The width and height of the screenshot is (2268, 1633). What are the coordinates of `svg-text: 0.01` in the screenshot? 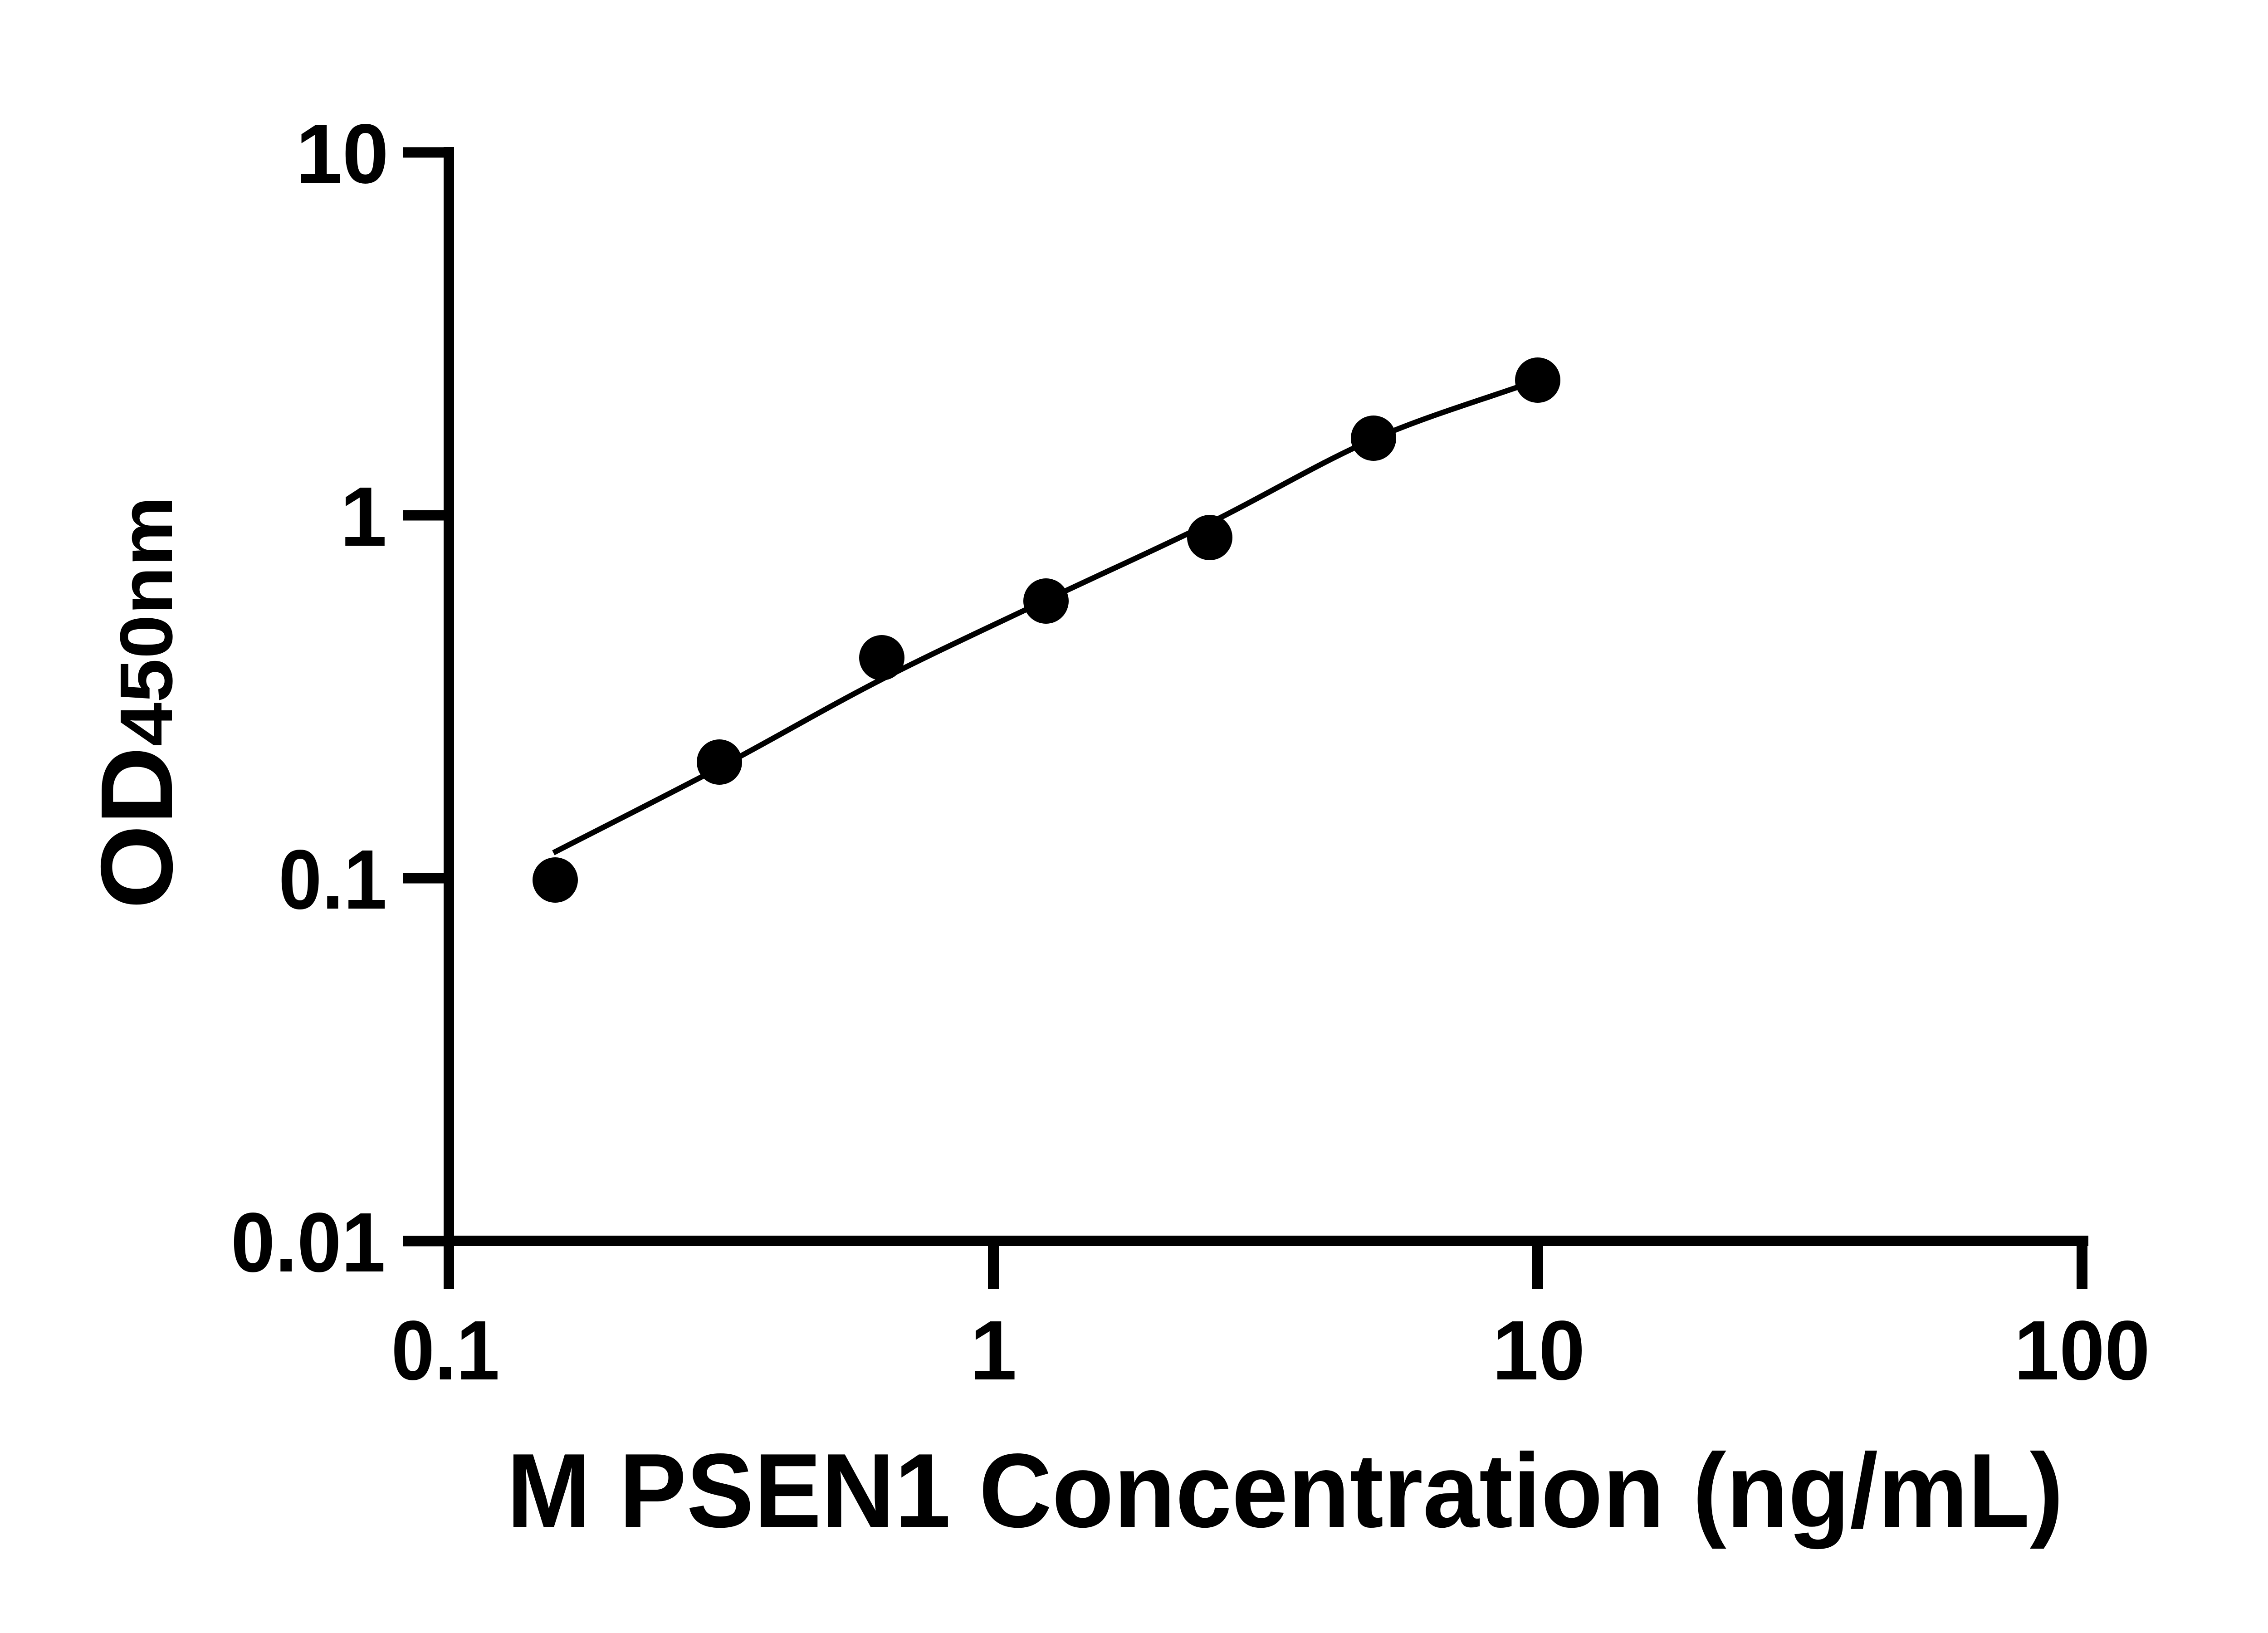 It's located at (309, 1243).